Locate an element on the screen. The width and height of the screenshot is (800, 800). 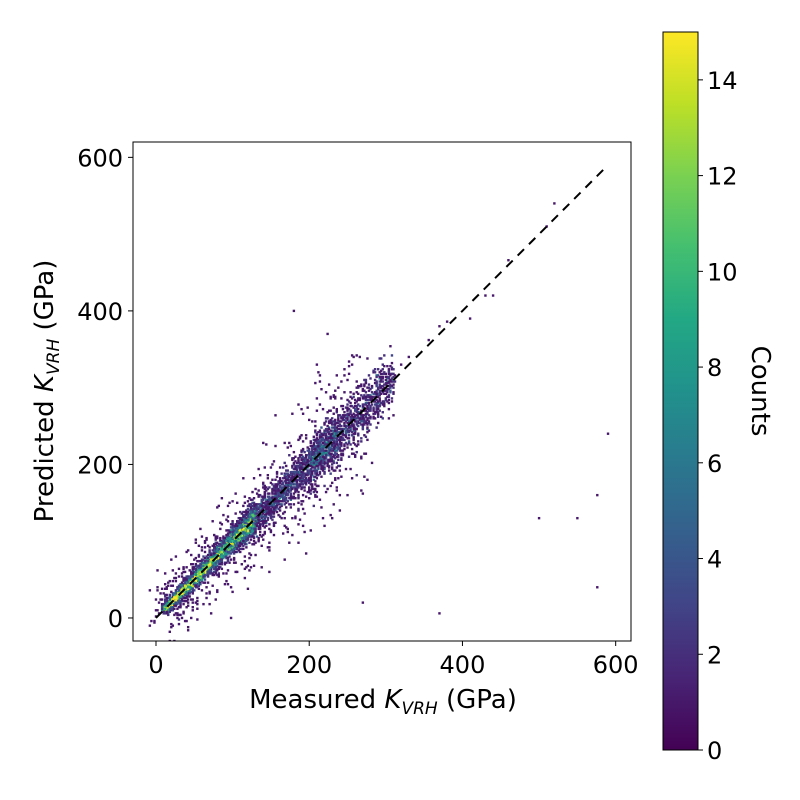
colorbar-label: Counts is located at coordinates (760, 391).